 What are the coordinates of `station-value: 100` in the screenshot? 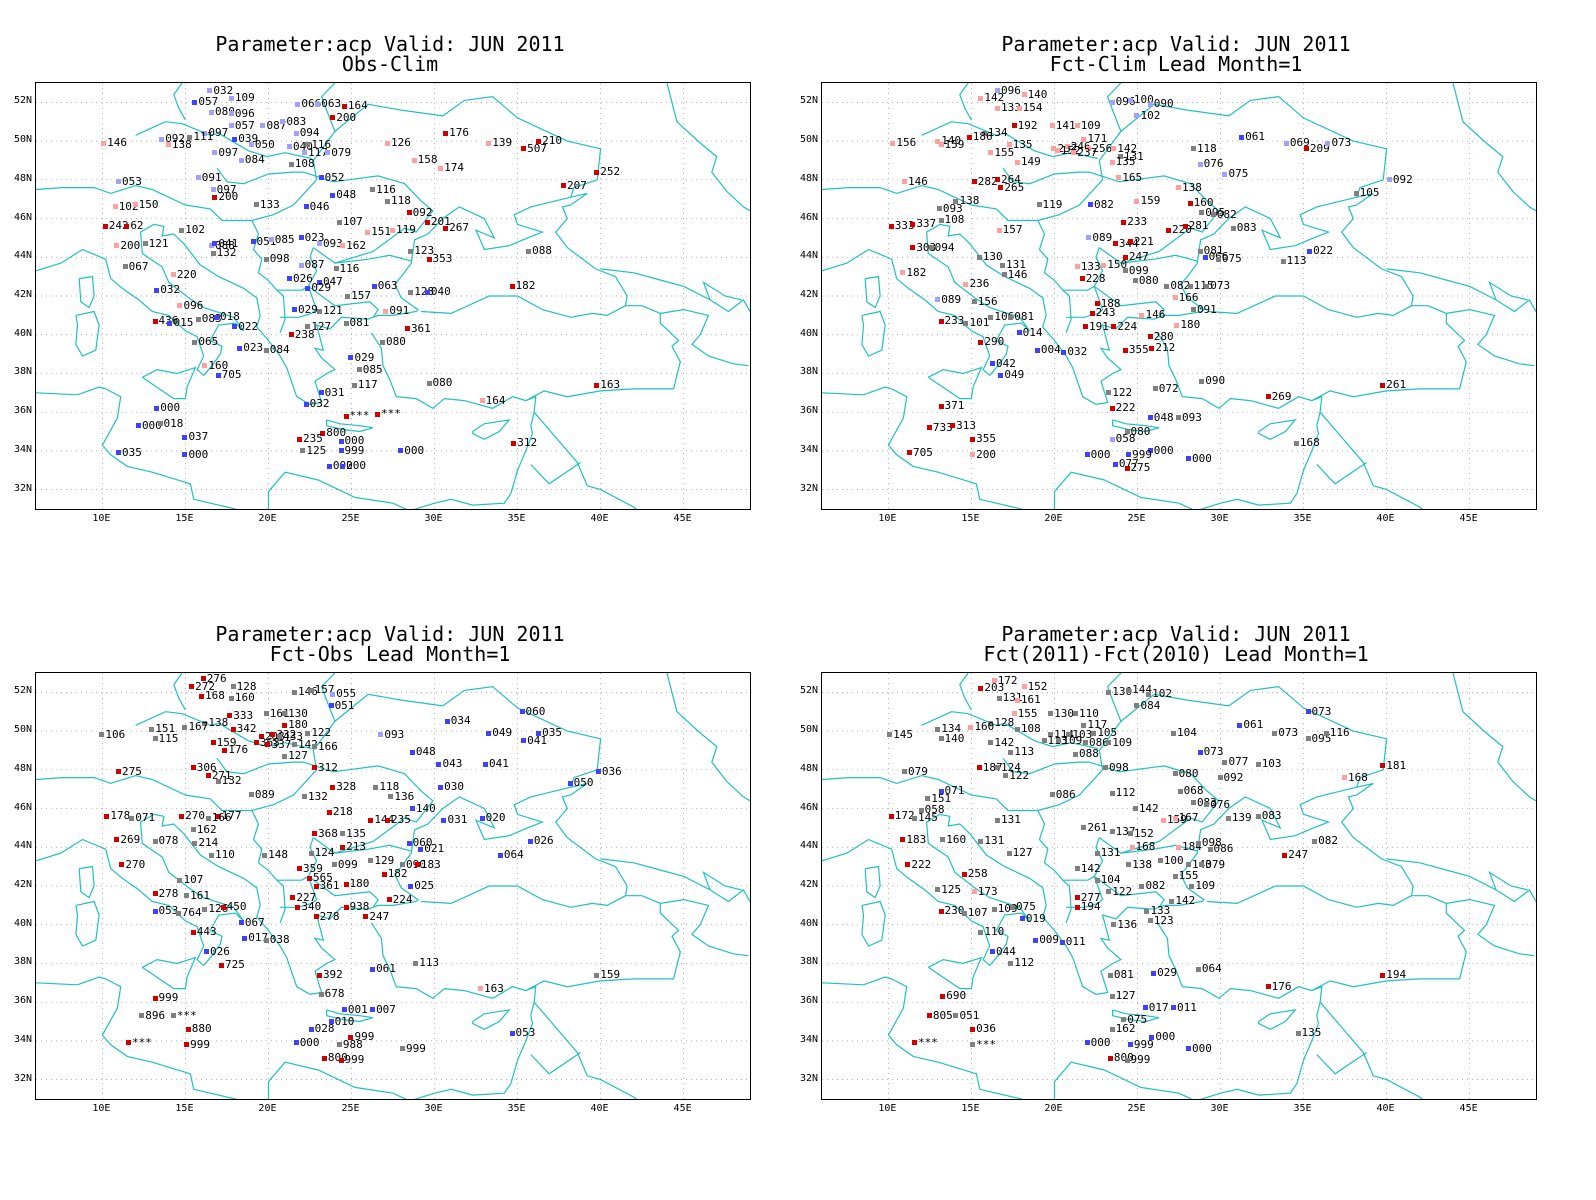 It's located at (1140, 99).